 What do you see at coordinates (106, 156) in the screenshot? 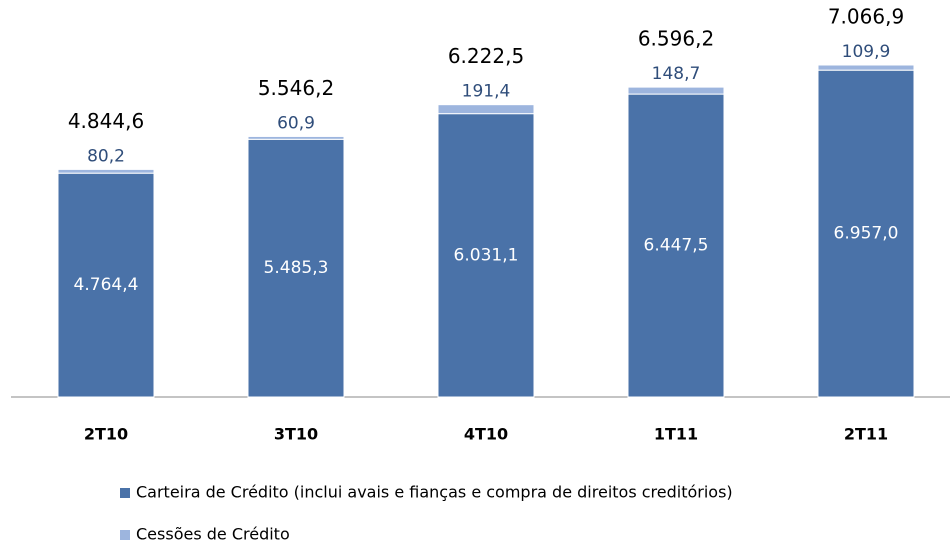
I see `data-label: 80,2` at bounding box center [106, 156].